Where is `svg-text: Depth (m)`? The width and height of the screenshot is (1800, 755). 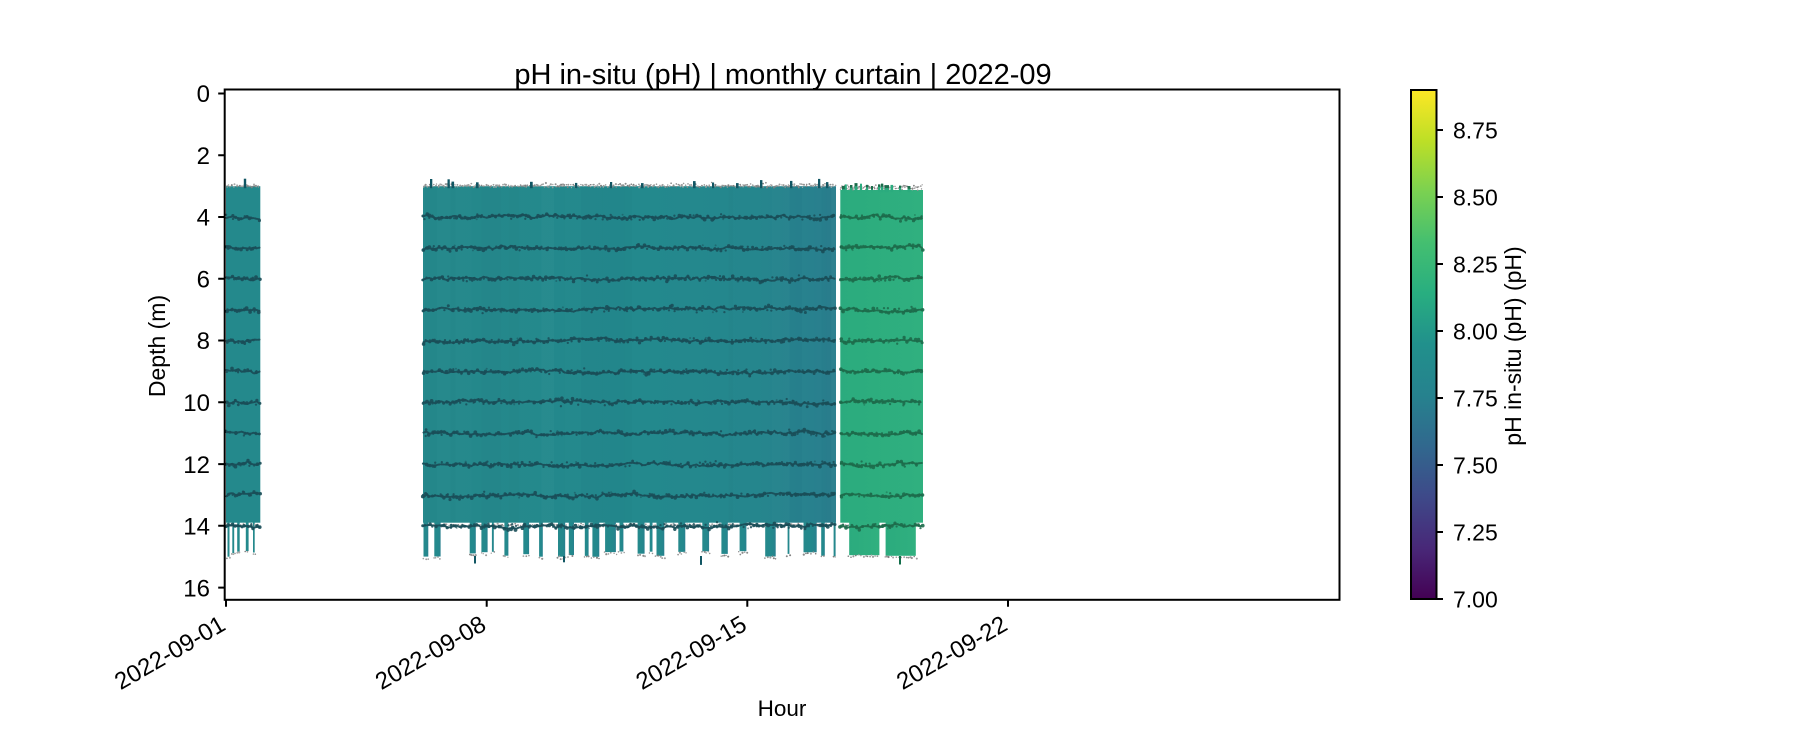
svg-text: Depth (m) is located at coordinates (157, 346).